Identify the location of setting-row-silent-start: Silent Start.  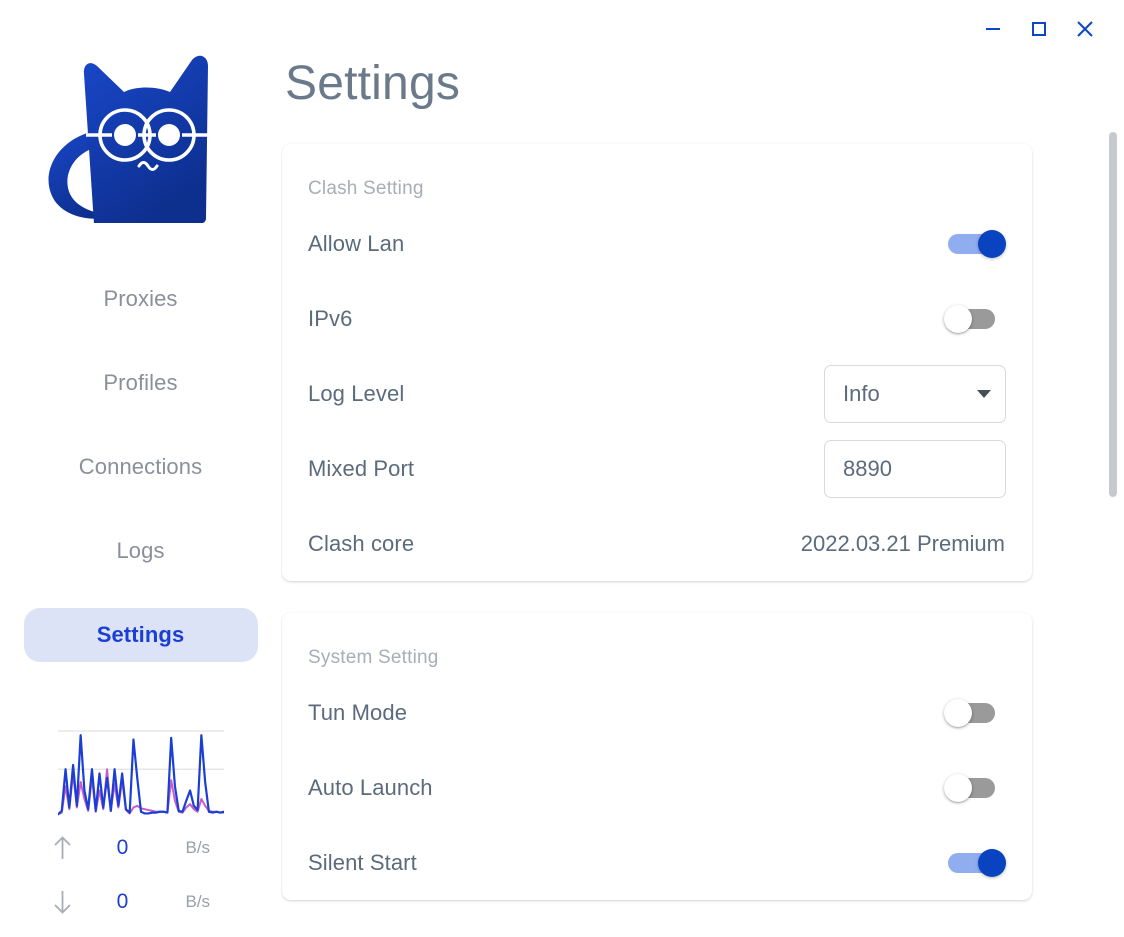
(657, 862).